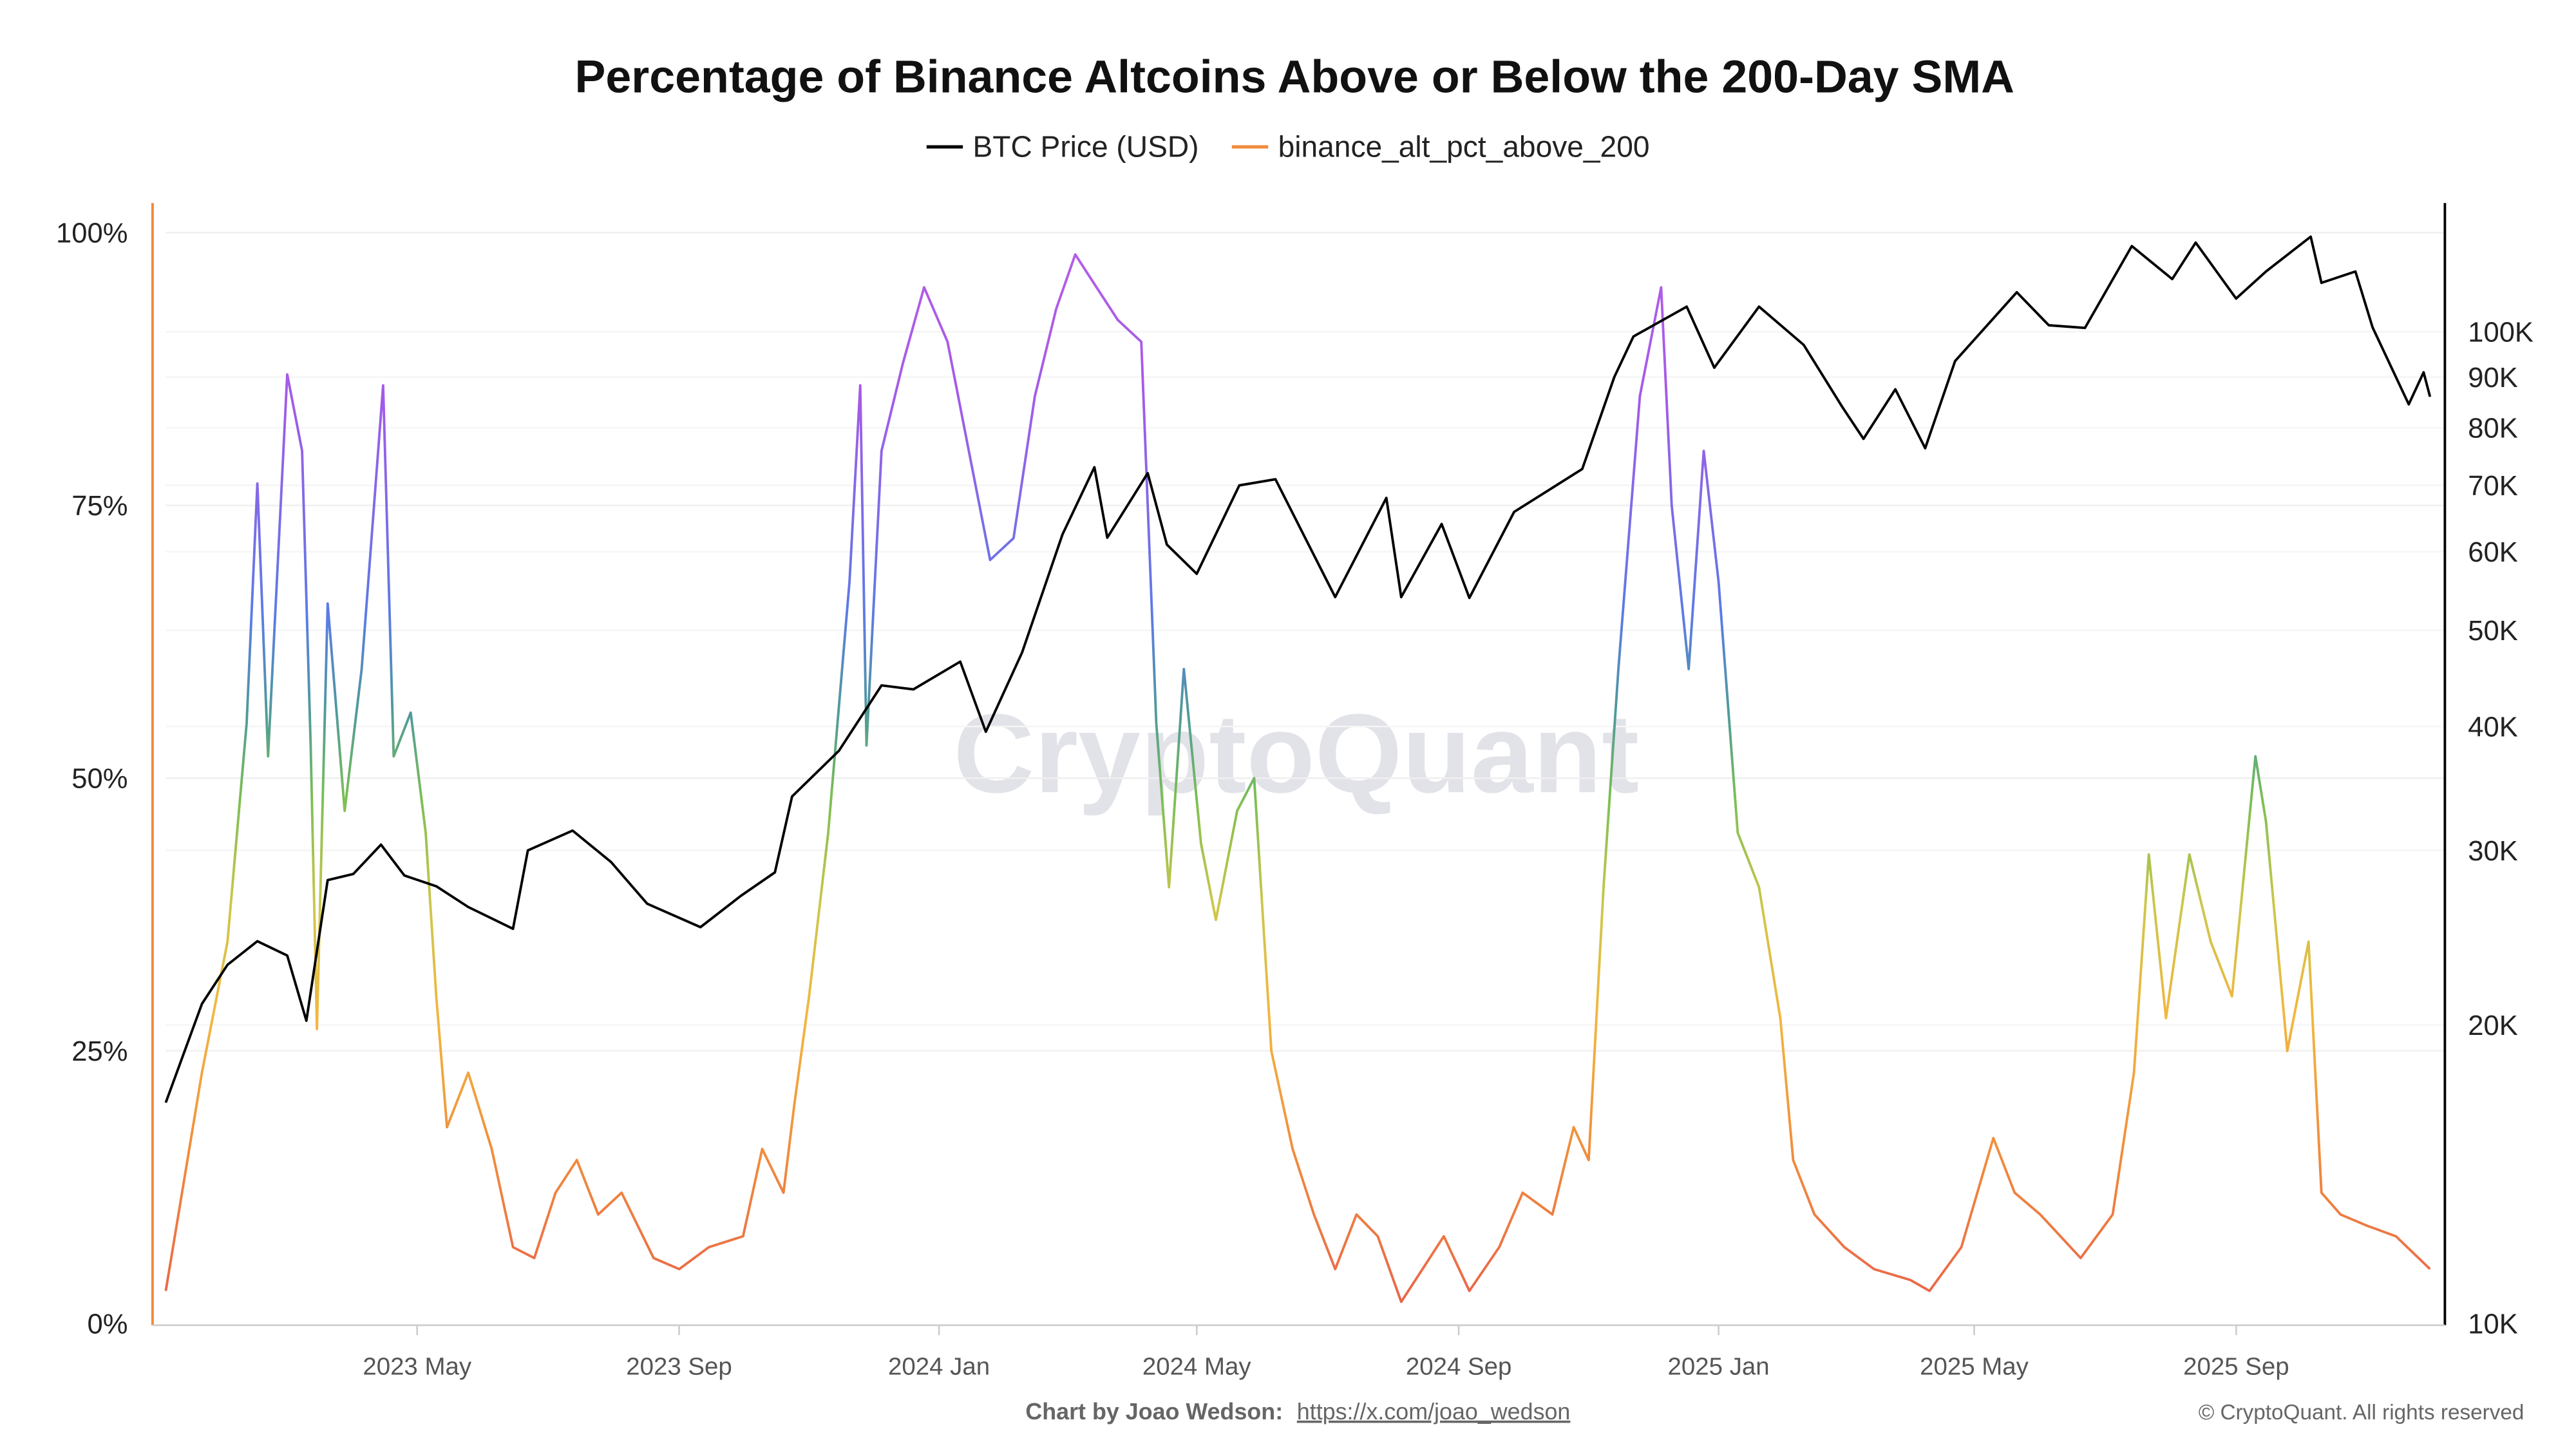 Image resolution: width=2576 pixels, height=1449 pixels. Describe the element at coordinates (1719, 1367) in the screenshot. I see `x-tick-label: 2025 Jan` at that location.